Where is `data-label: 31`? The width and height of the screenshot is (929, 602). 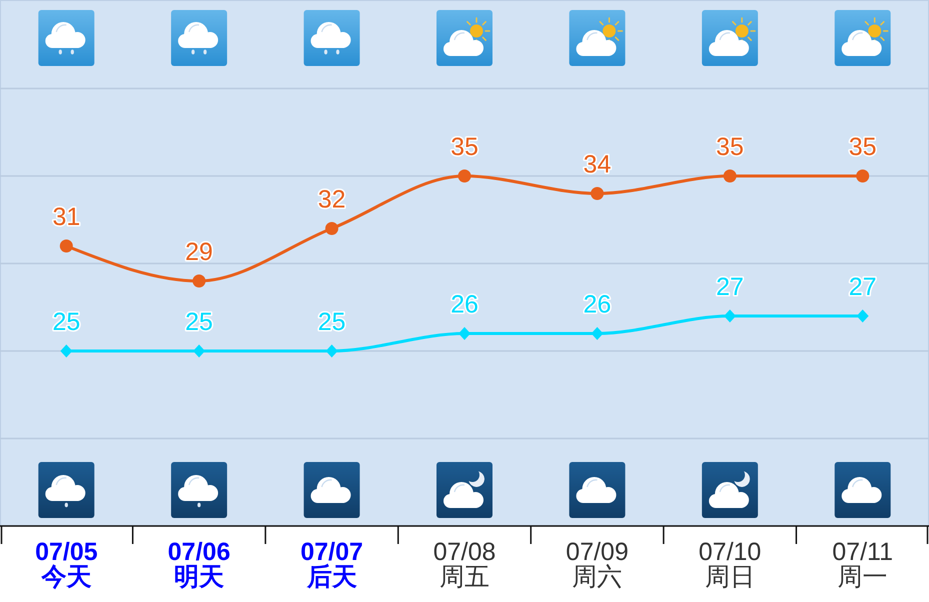 data-label: 31 is located at coordinates (66, 217).